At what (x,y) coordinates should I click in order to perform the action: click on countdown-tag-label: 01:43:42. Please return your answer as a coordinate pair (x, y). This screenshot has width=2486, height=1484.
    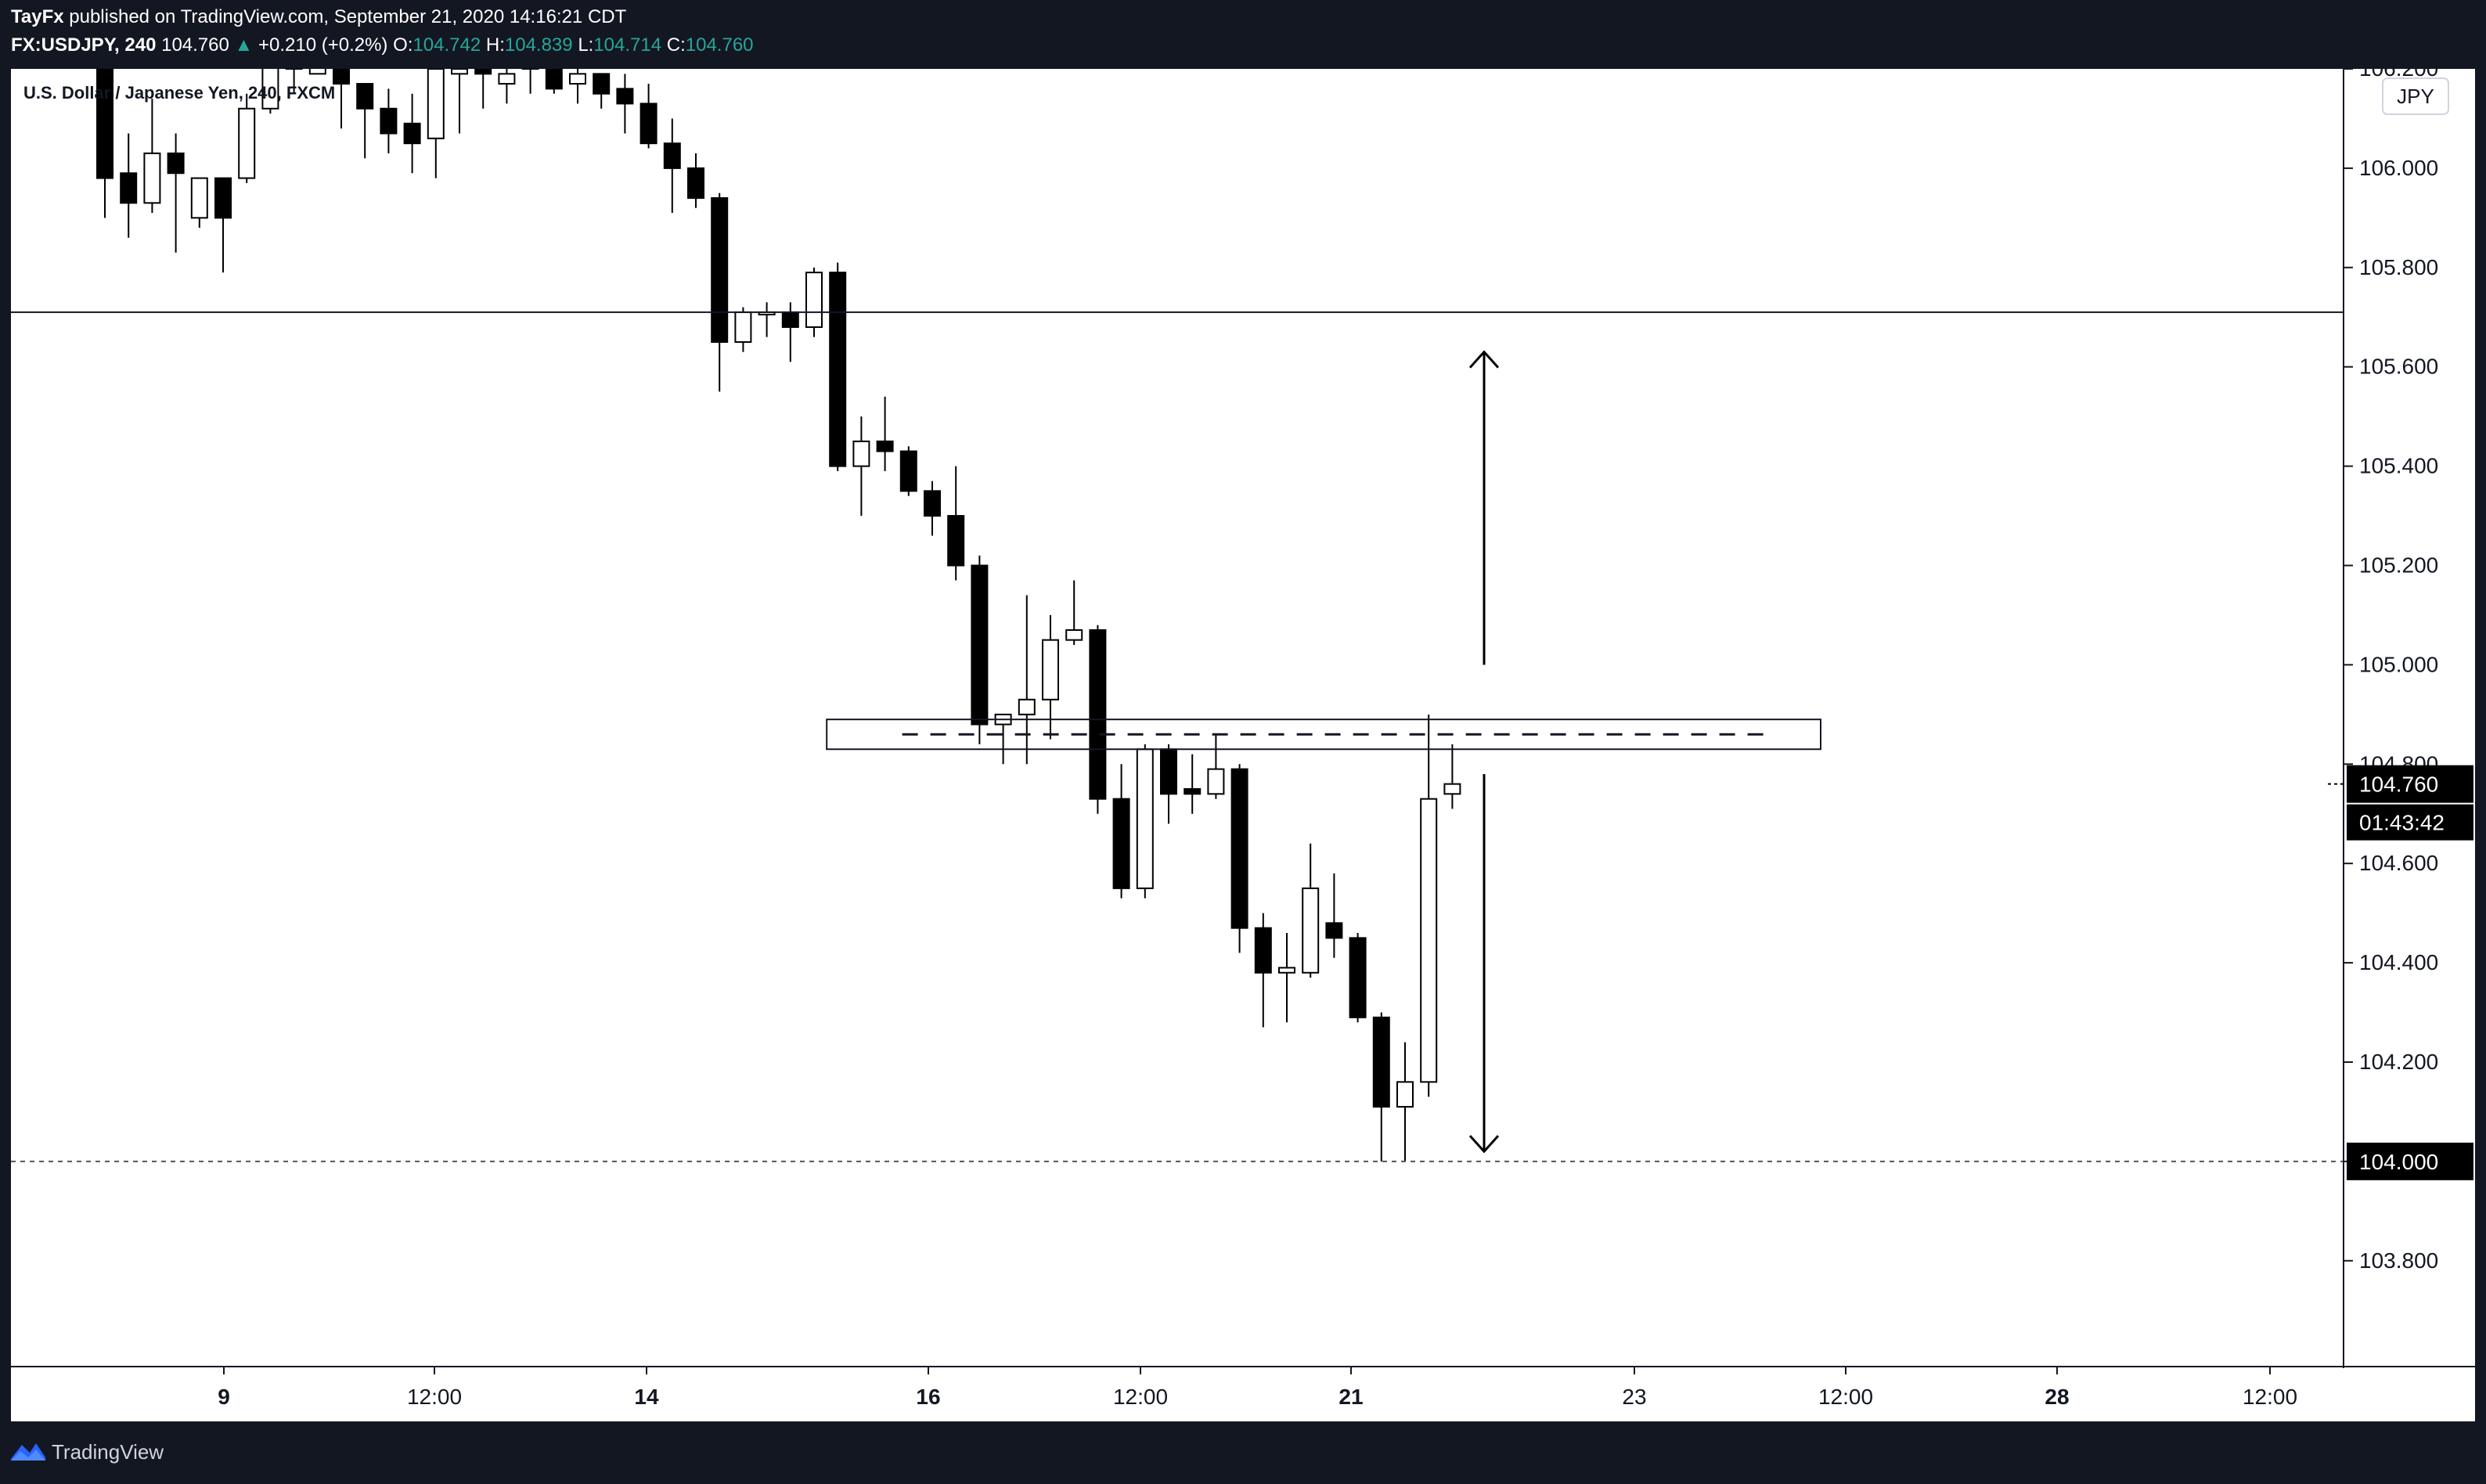
    Looking at the image, I should click on (2402, 823).